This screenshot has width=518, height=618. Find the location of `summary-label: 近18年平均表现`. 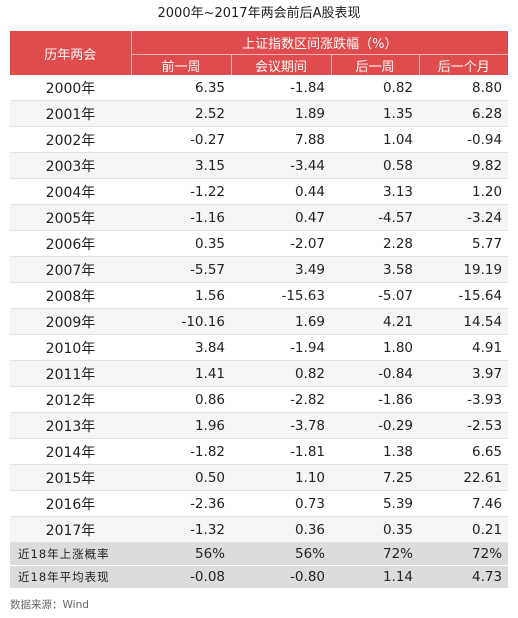

summary-label: 近18年平均表现 is located at coordinates (70, 577).